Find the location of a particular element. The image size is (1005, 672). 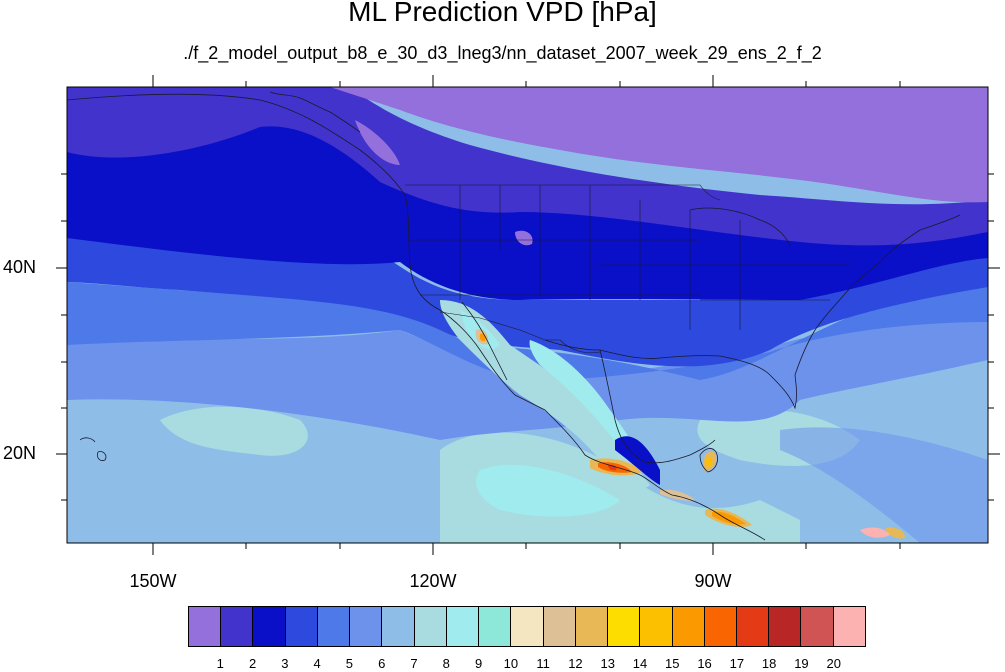

colorbar-label: 10 is located at coordinates (511, 663).